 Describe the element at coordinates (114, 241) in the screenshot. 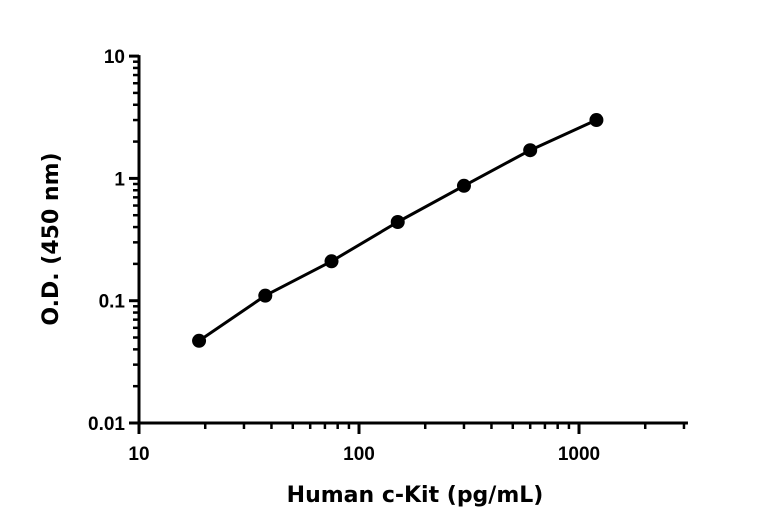

I see `y-axis: 0.01 0.1 1 10` at that location.